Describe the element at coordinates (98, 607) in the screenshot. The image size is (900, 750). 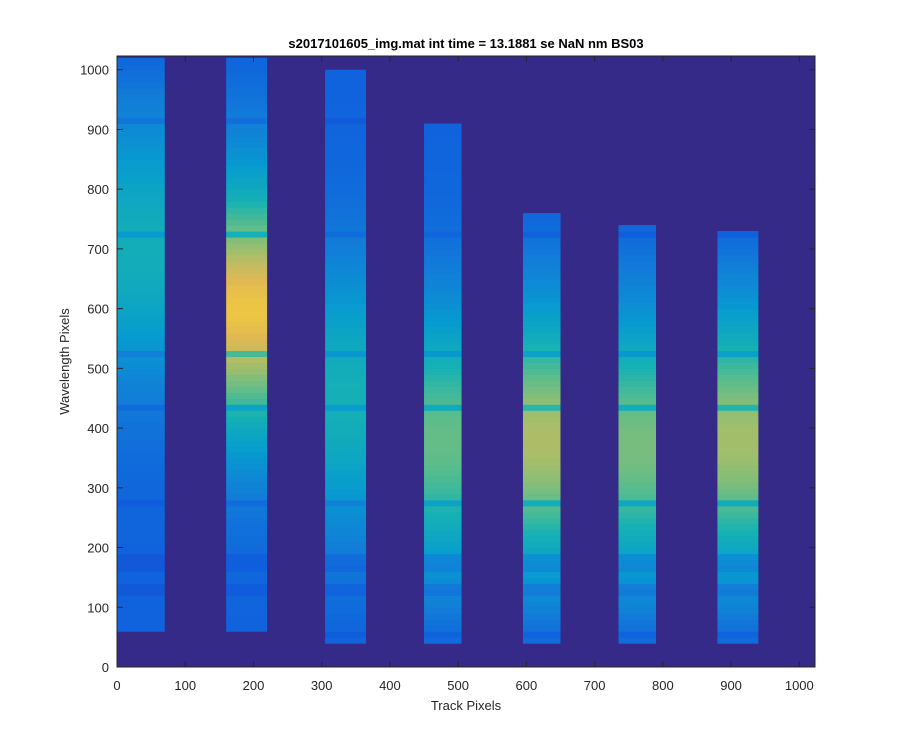
I see `y-tick-label: 100` at that location.